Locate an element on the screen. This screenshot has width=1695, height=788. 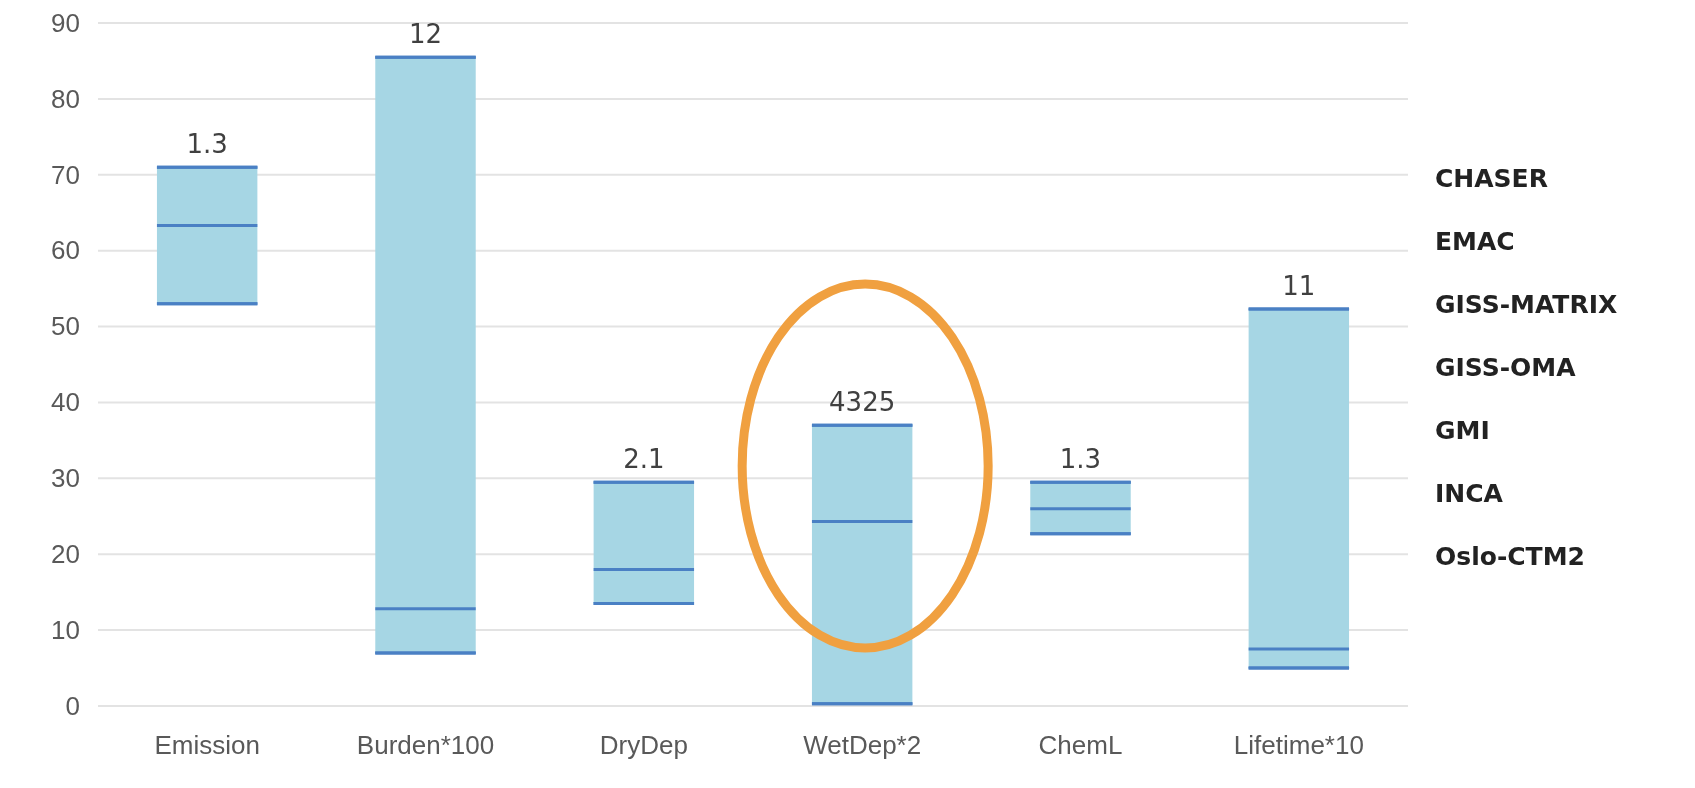
y-tick-label: 30 is located at coordinates (65, 478).